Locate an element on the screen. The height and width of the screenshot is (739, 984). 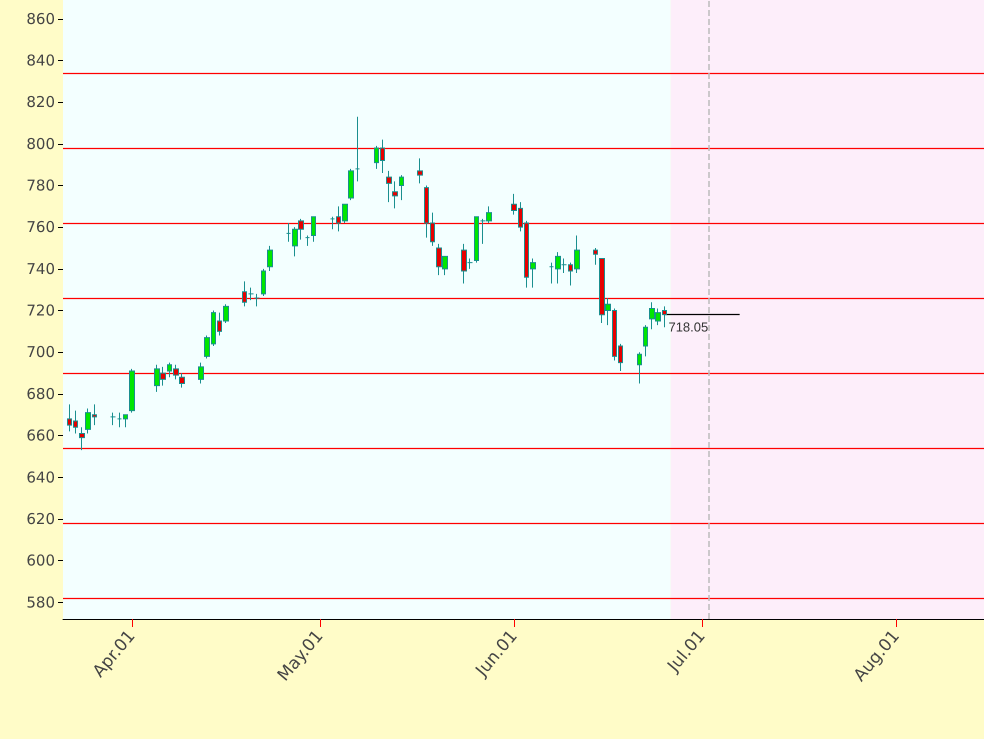
y-tick-label: 620 is located at coordinates (40, 519).